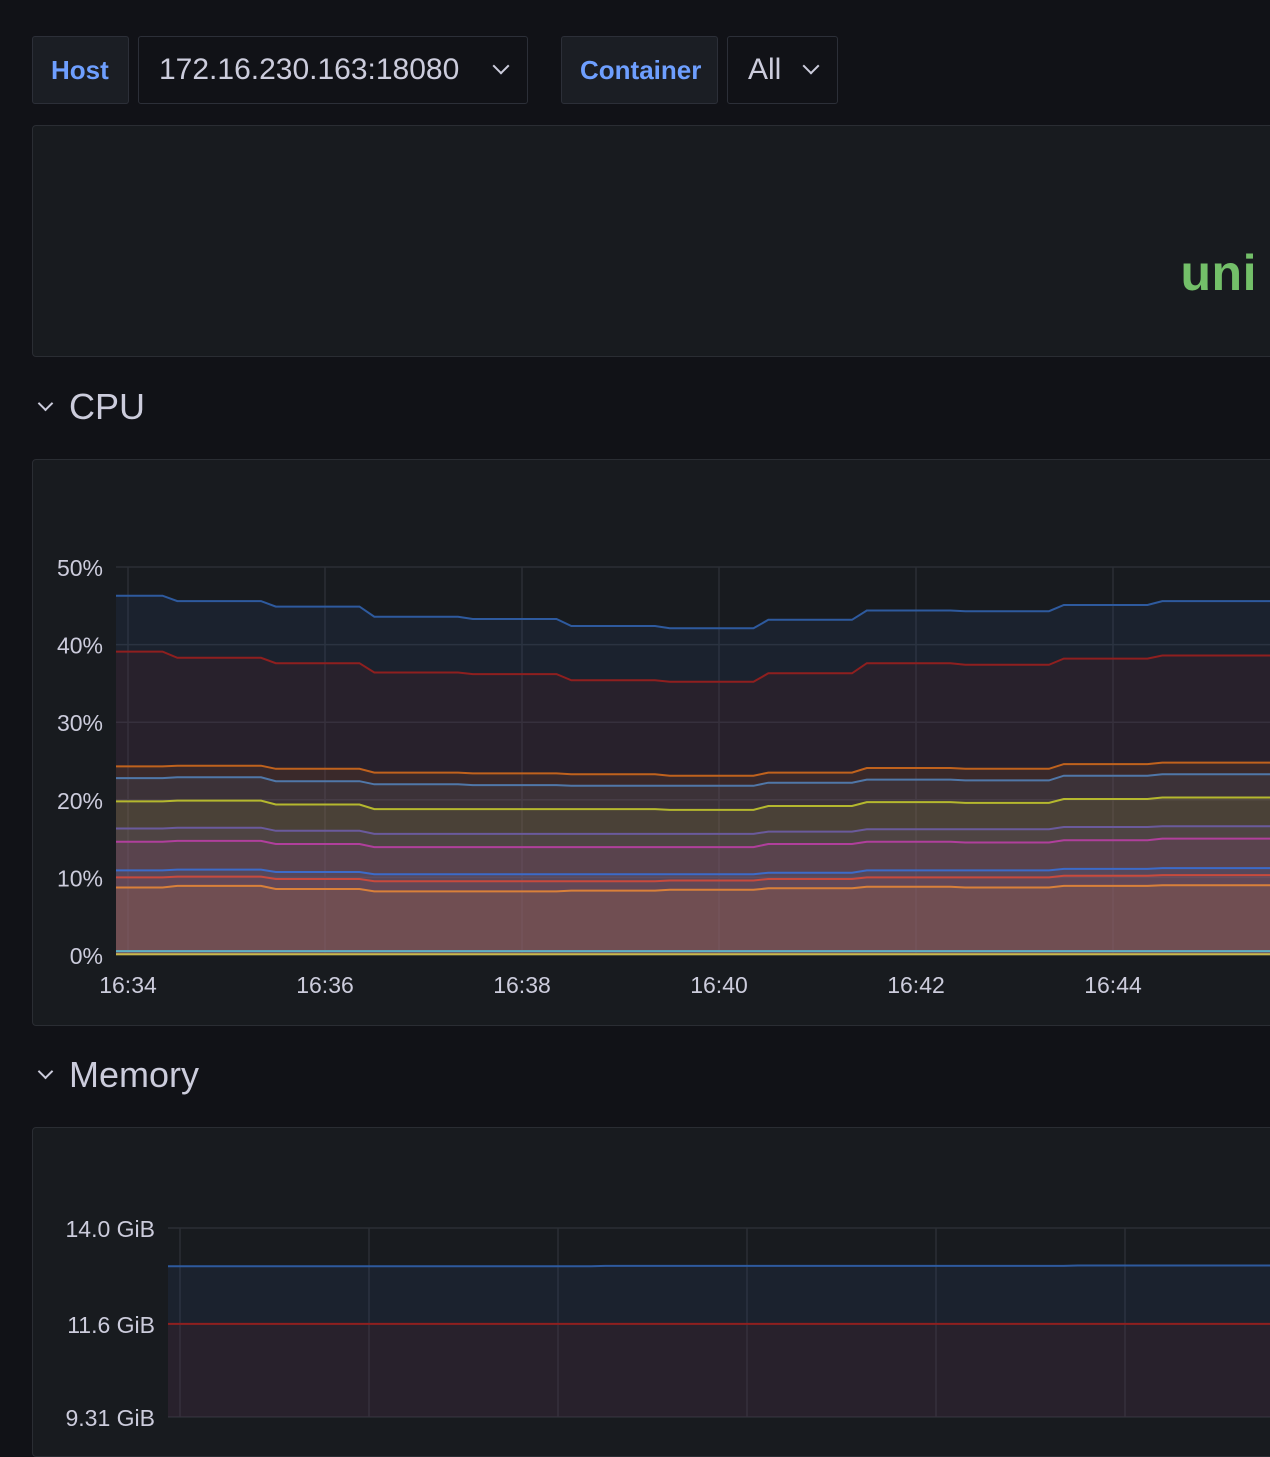  I want to click on y-tick-label: 10%, so click(80, 878).